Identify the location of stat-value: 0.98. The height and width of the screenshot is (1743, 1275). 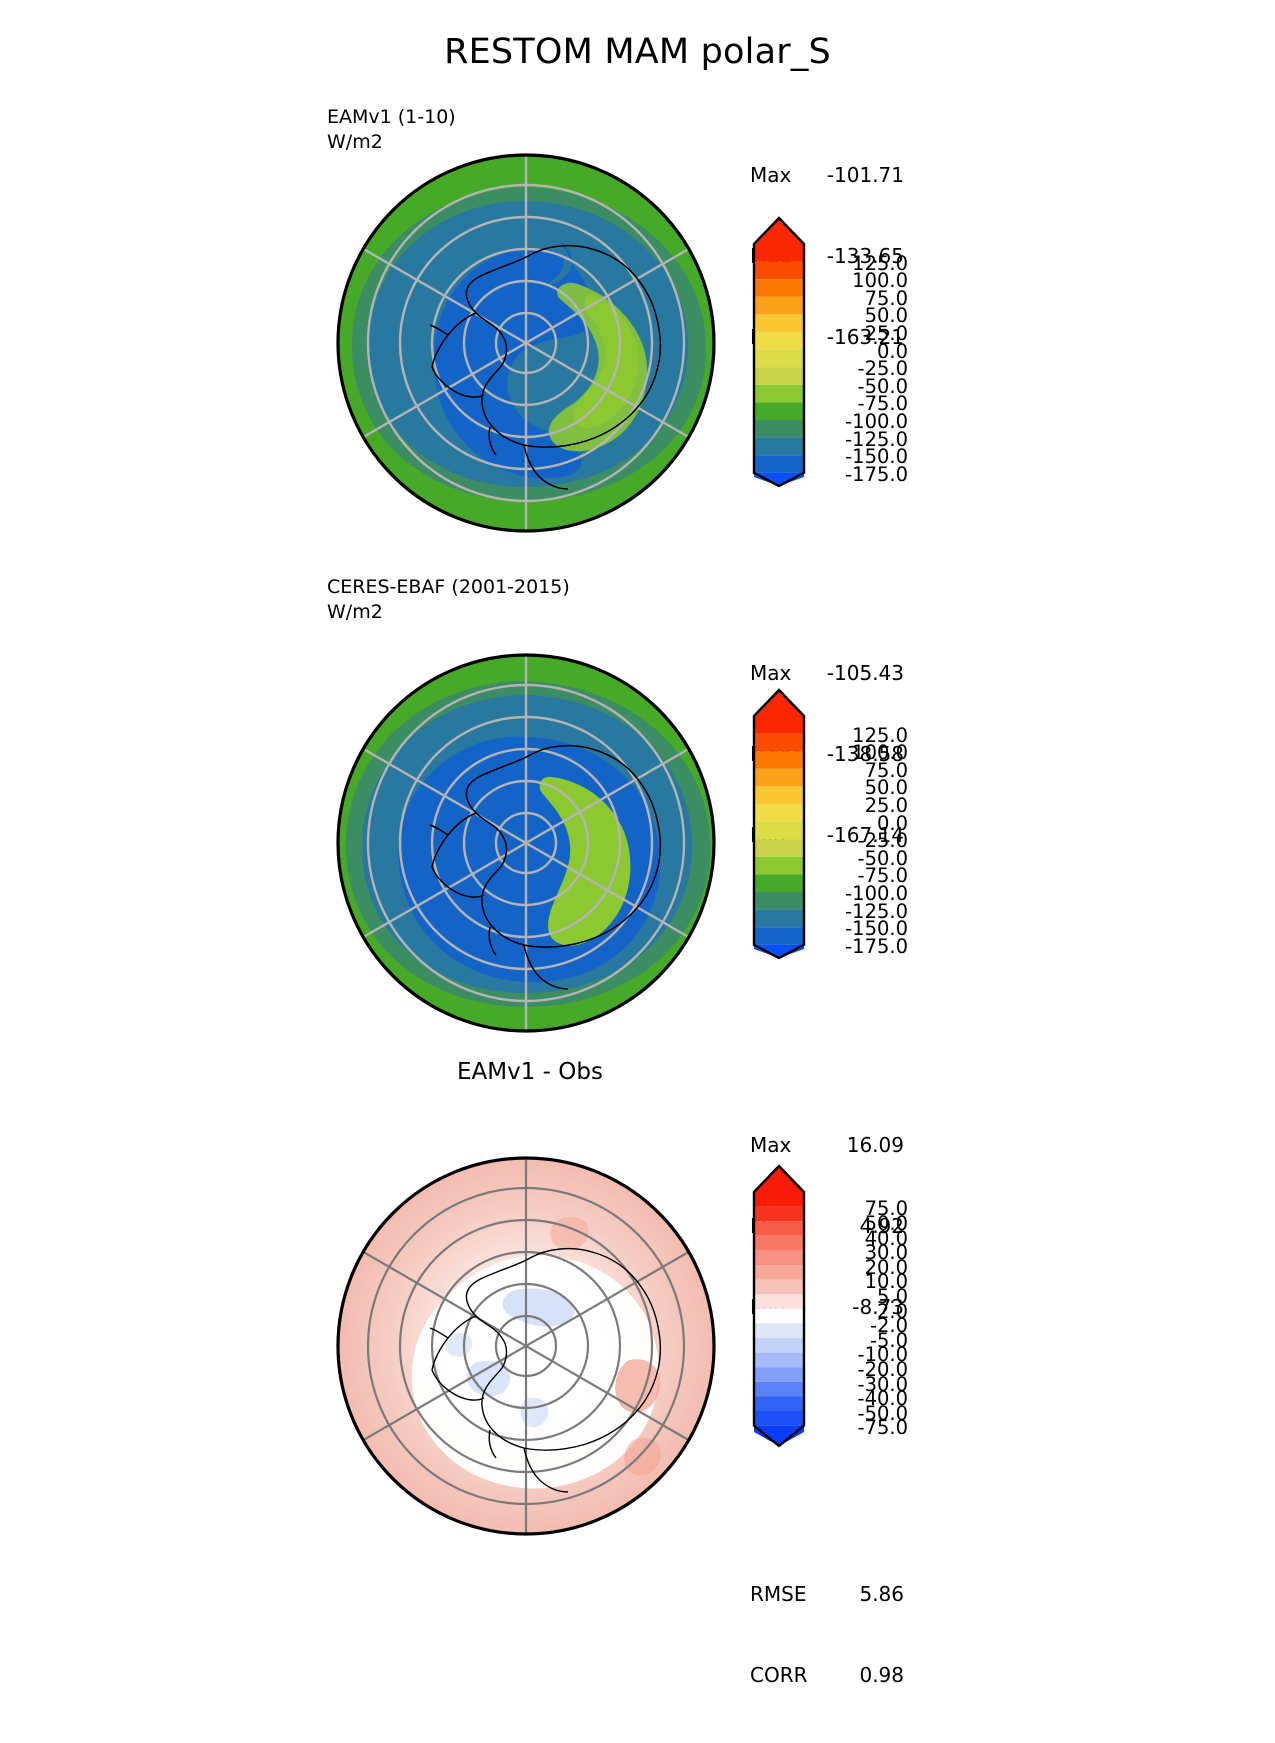
(881, 1675).